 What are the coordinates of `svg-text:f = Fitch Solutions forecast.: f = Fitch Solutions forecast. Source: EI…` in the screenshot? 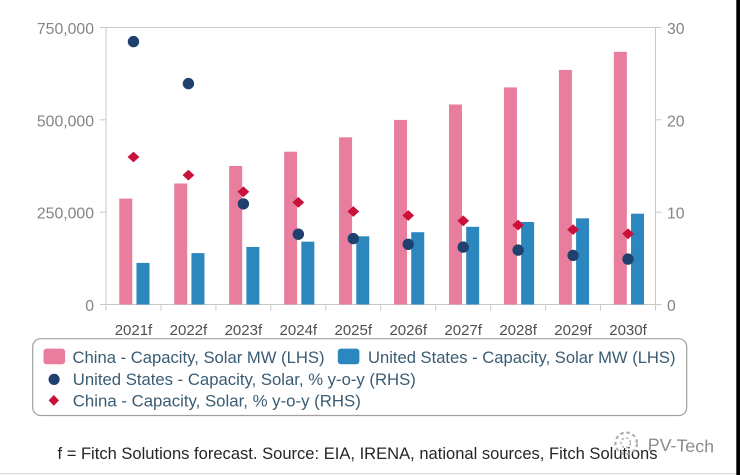 It's located at (358, 454).